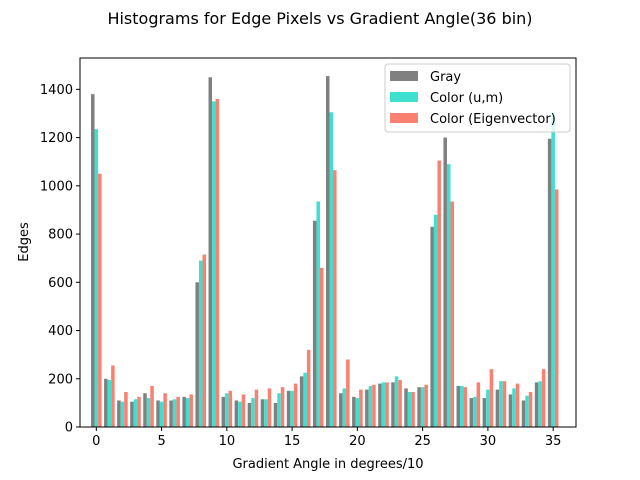 Image resolution: width=640 pixels, height=480 pixels. Describe the element at coordinates (357, 441) in the screenshot. I see `x-tick-label: 20` at that location.